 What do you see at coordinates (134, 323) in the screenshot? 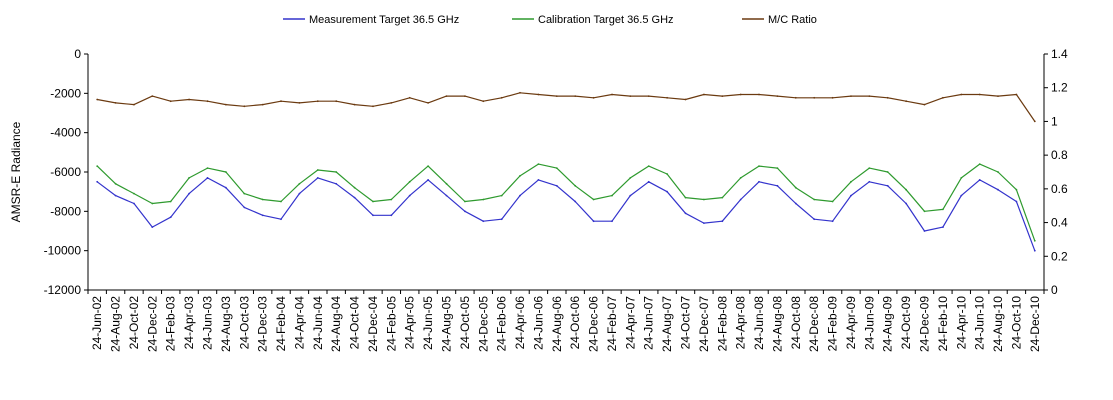
I see `x-tick-label: 24-Oct-02` at bounding box center [134, 323].